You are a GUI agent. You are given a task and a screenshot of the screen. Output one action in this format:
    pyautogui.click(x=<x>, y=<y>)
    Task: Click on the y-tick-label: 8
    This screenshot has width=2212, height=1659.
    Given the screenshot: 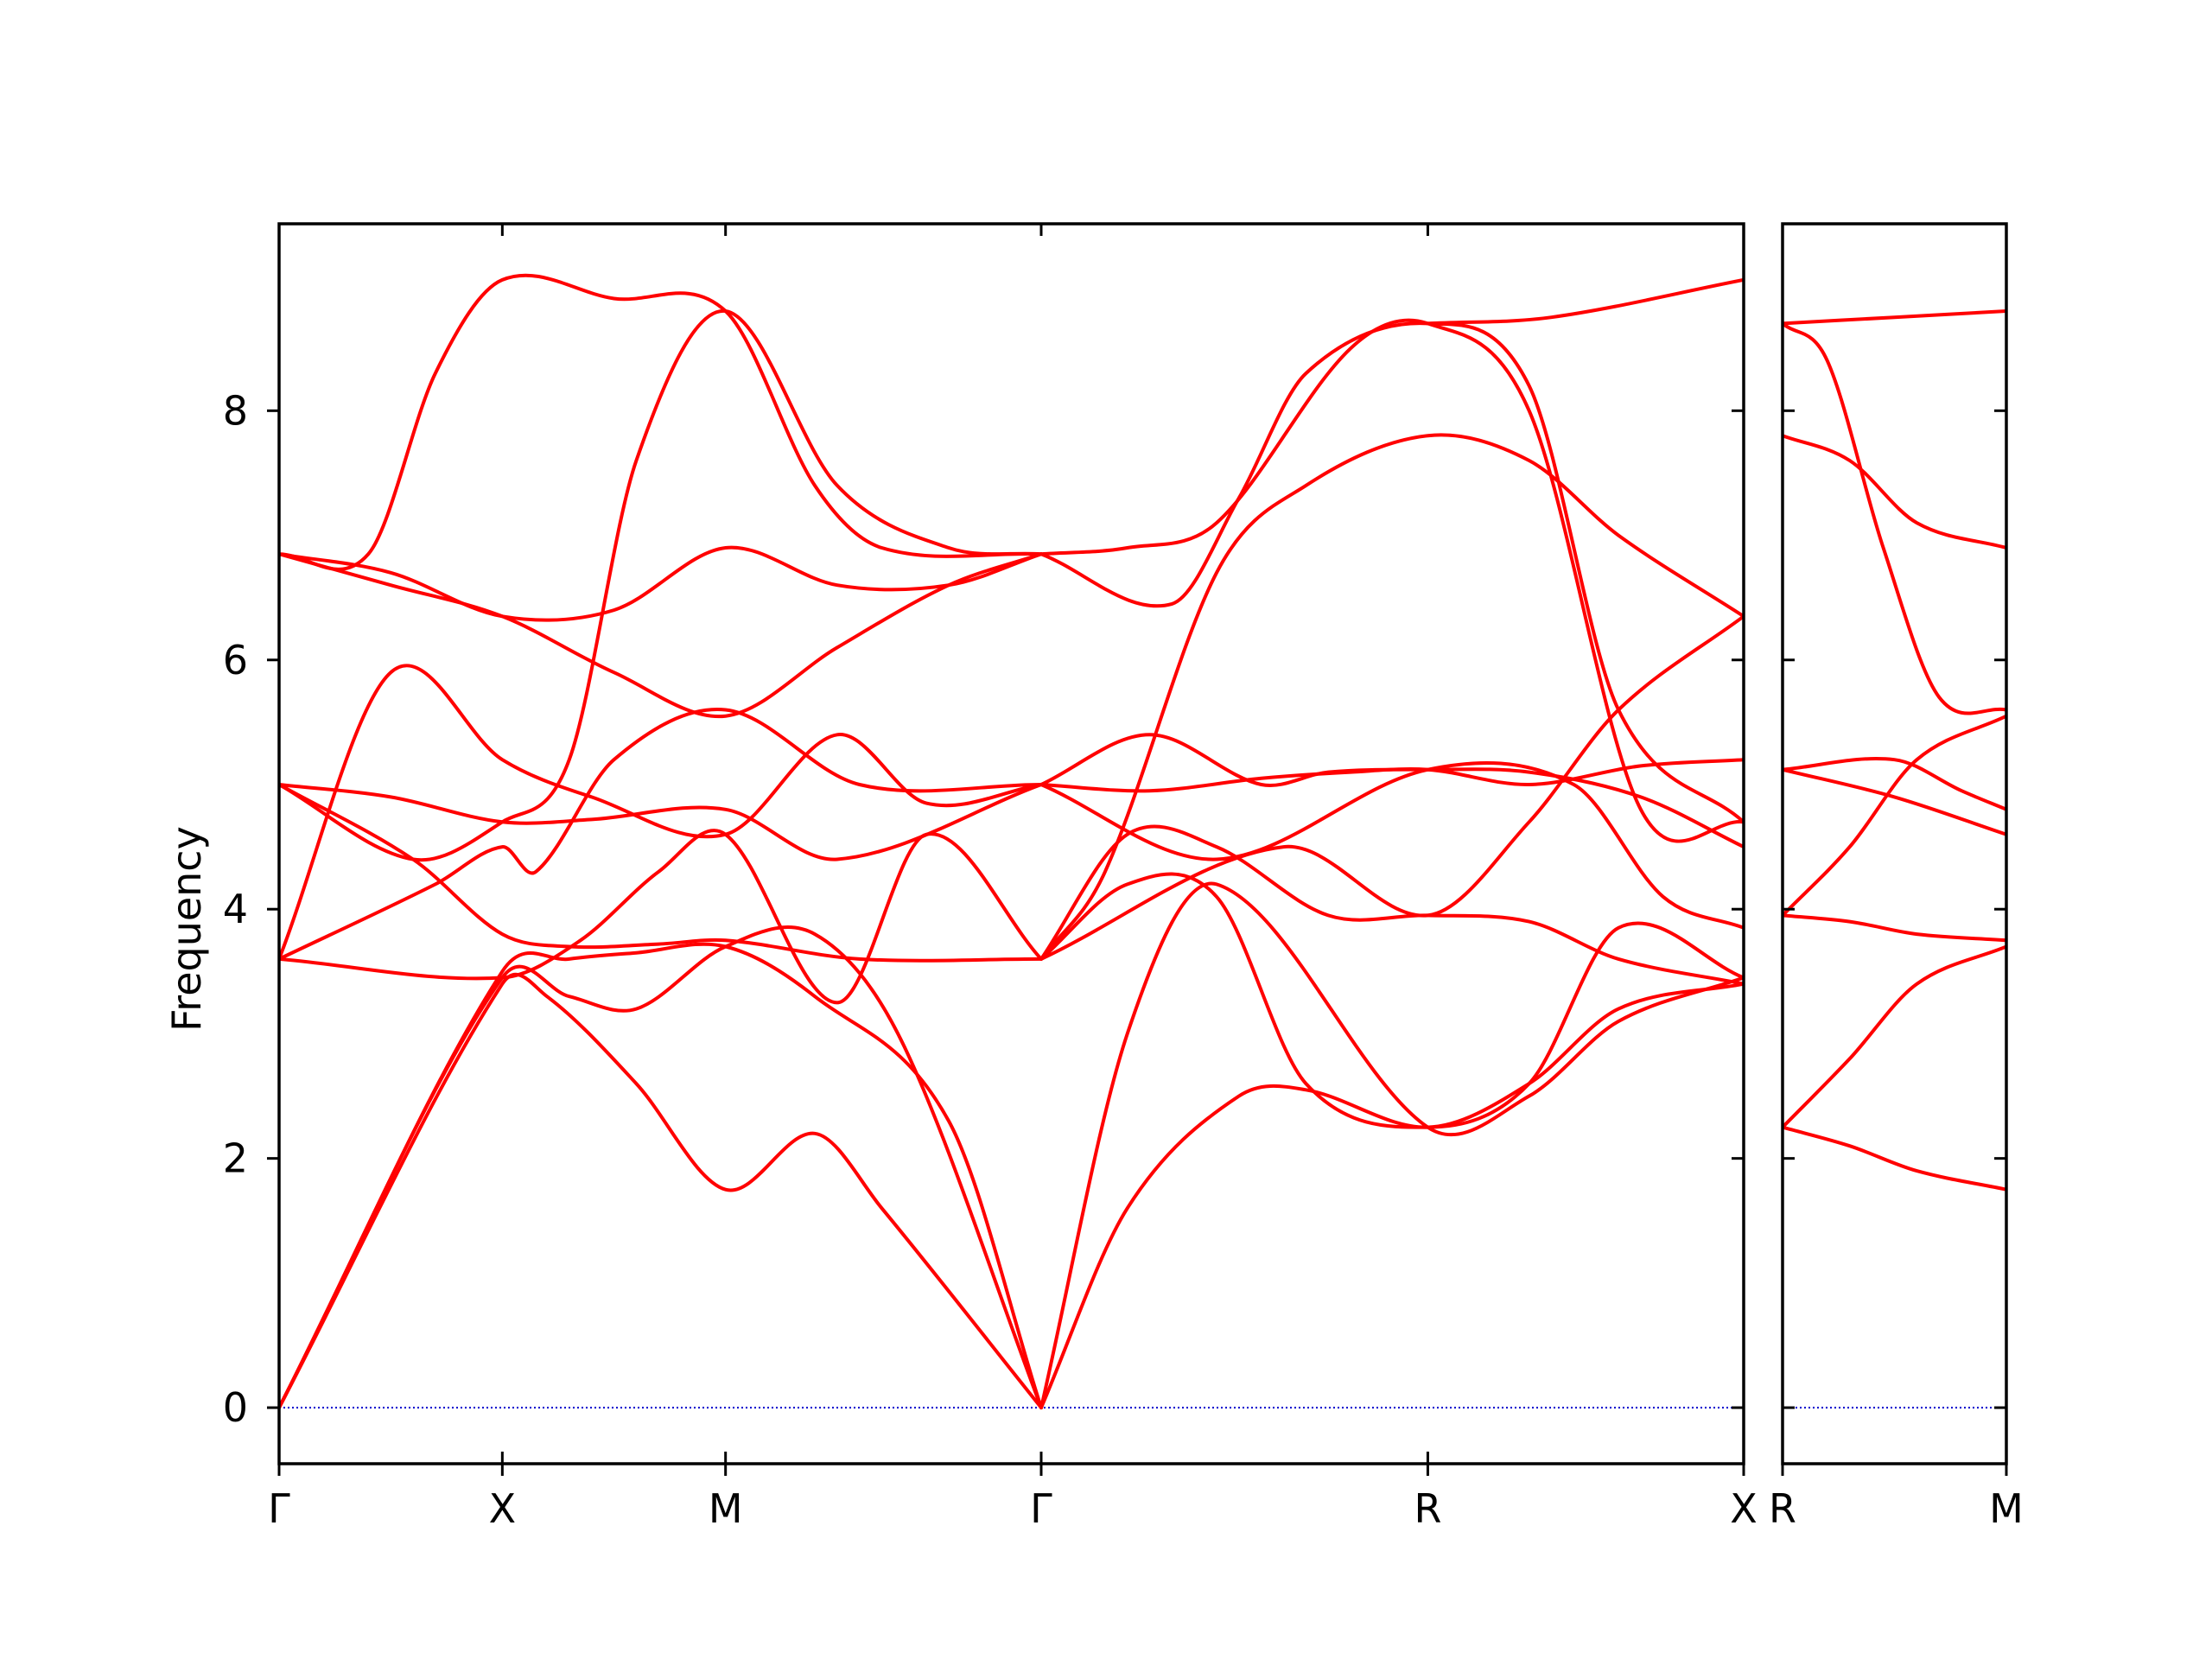 What is the action you would take?
    pyautogui.click(x=235, y=410)
    